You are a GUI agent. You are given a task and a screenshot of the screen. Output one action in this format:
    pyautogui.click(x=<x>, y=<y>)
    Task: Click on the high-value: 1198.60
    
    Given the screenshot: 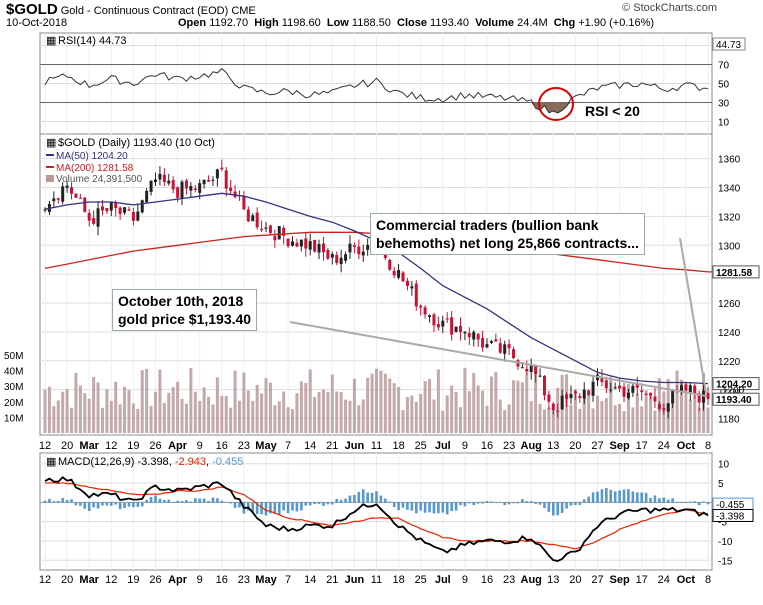 What is the action you would take?
    pyautogui.click(x=301, y=23)
    